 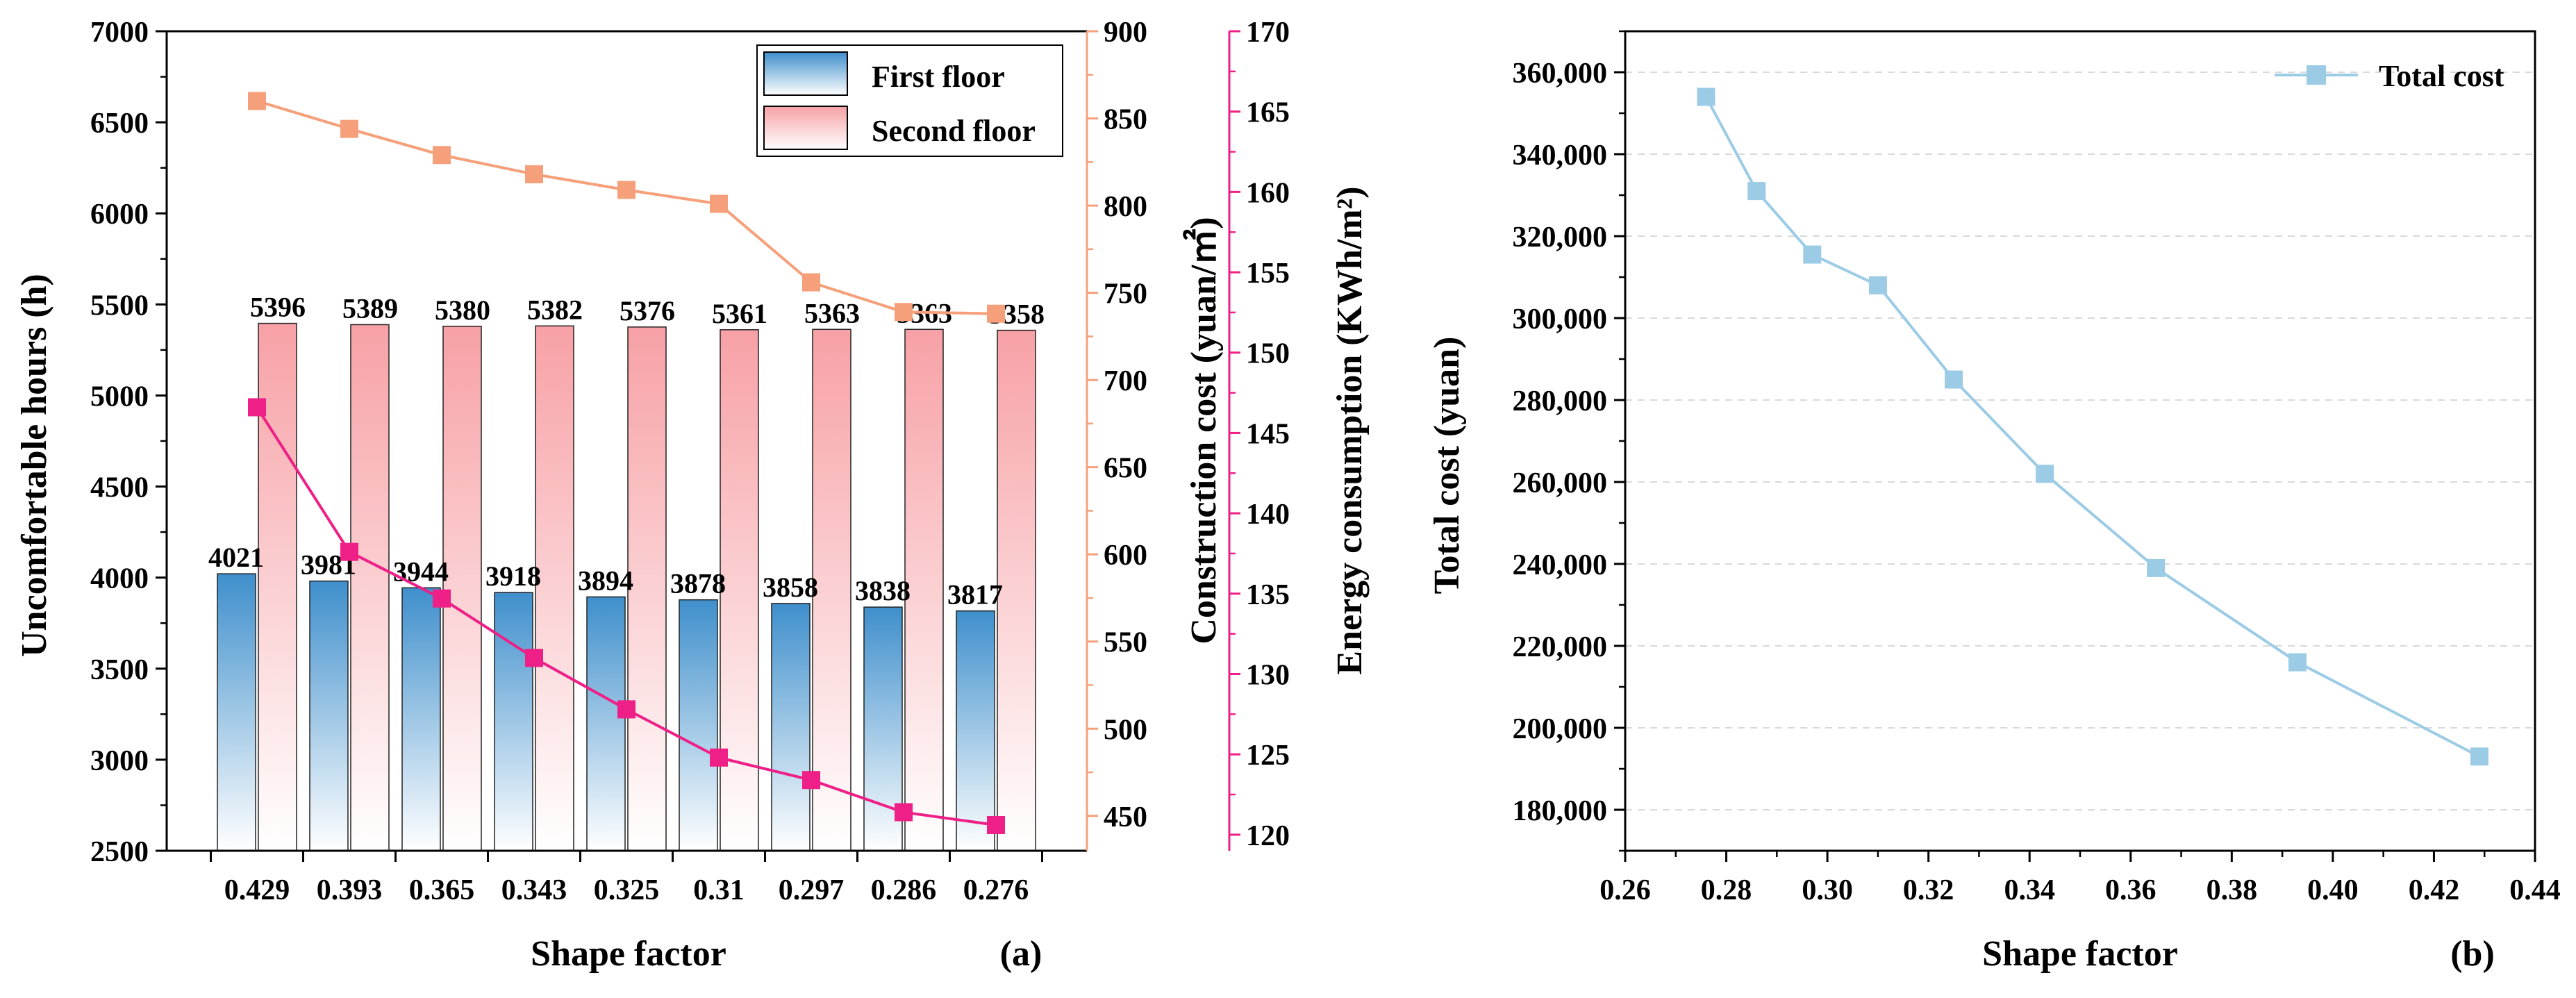 I want to click on bar-first-floor-label: 3918, so click(x=513, y=576).